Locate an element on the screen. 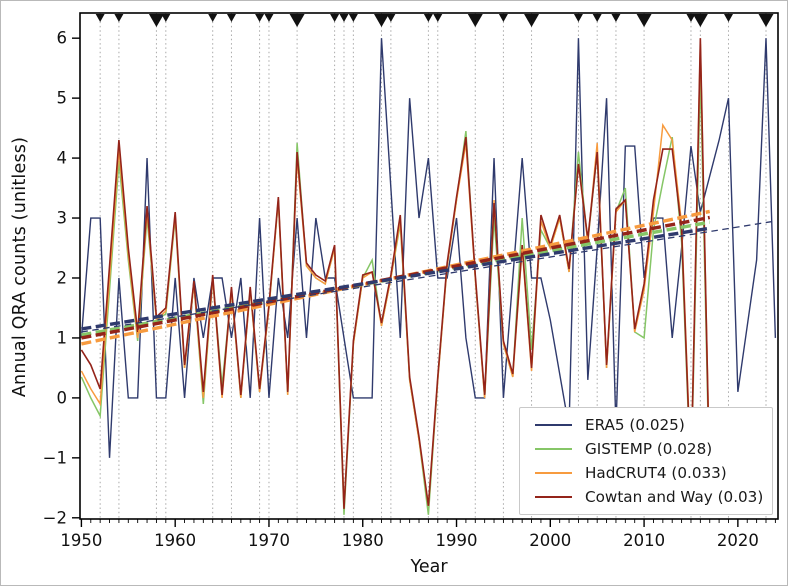 This screenshot has width=788, height=586. legend-item-era5: ERA5 (0.025) is located at coordinates (650, 425).